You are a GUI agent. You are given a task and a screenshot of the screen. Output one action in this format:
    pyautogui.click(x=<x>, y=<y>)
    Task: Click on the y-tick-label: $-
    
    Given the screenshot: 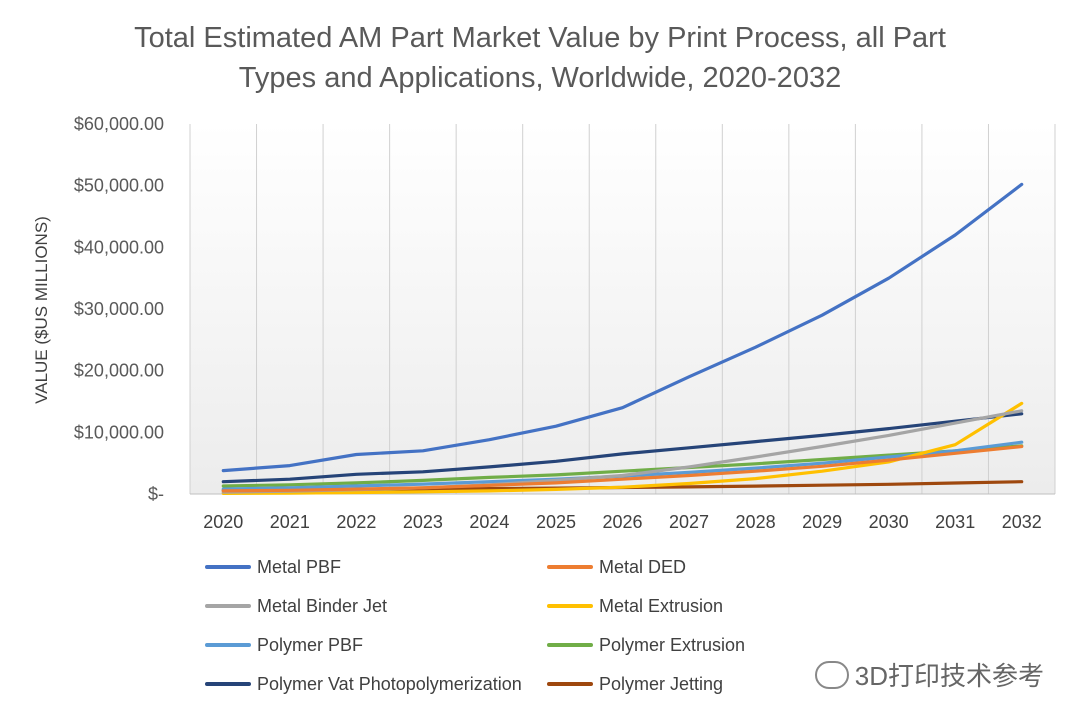 What is the action you would take?
    pyautogui.click(x=156, y=494)
    